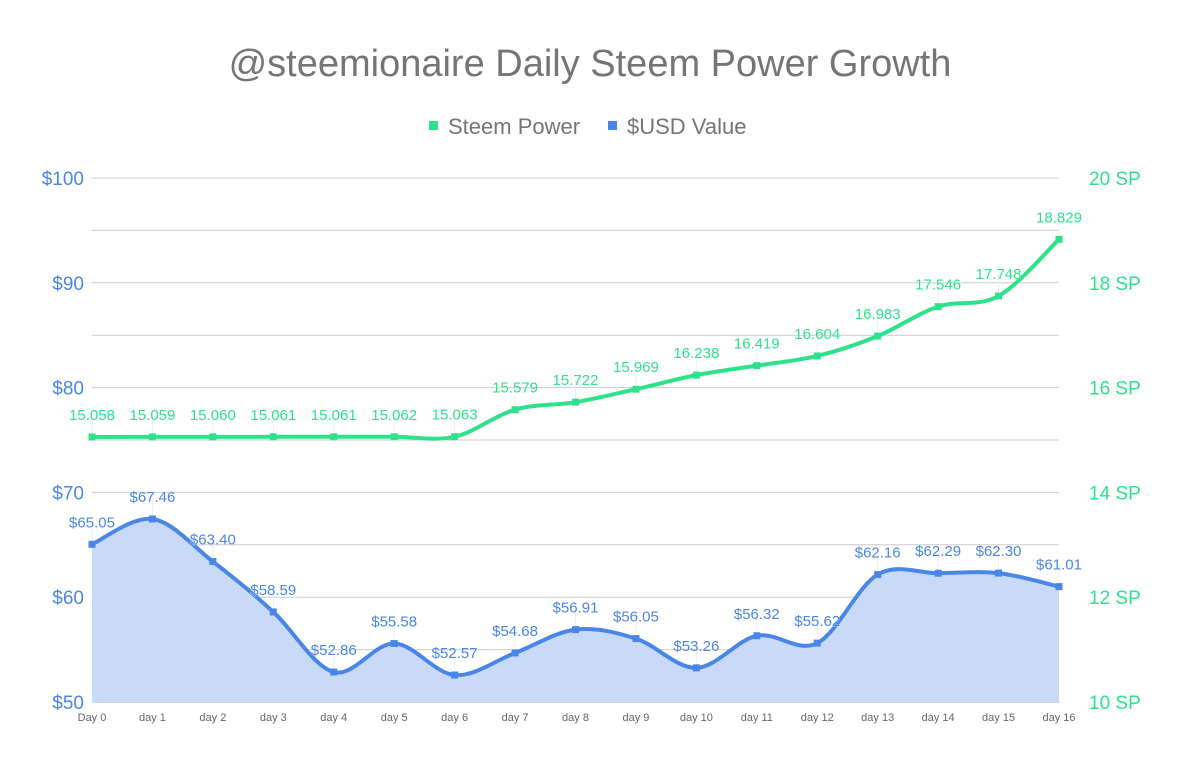 This screenshot has height=762, width=1180. Describe the element at coordinates (455, 653) in the screenshot. I see `data-label-usd-value: $52.57` at that location.